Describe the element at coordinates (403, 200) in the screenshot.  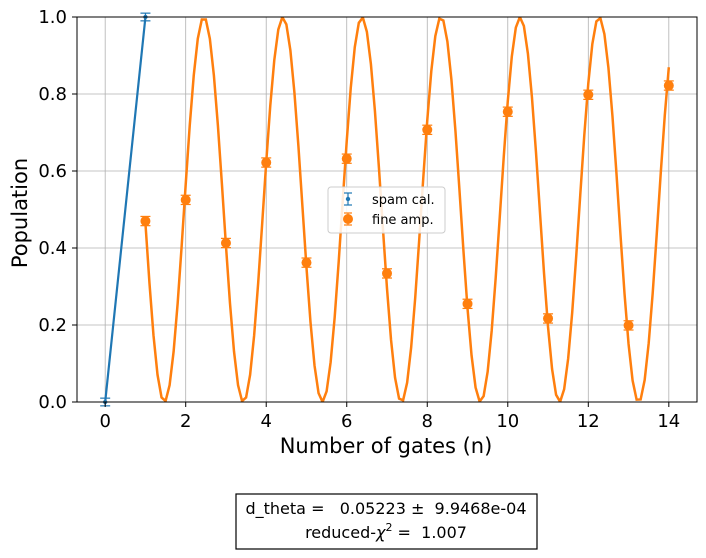
I see `legend-label-spam-cal: spam cal.` at that location.